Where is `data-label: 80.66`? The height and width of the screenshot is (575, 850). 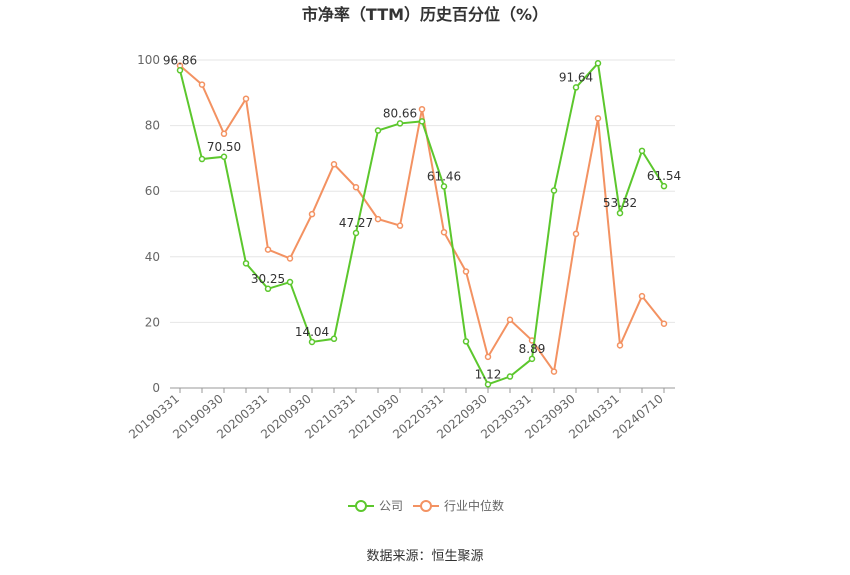 data-label: 80.66 is located at coordinates (400, 113).